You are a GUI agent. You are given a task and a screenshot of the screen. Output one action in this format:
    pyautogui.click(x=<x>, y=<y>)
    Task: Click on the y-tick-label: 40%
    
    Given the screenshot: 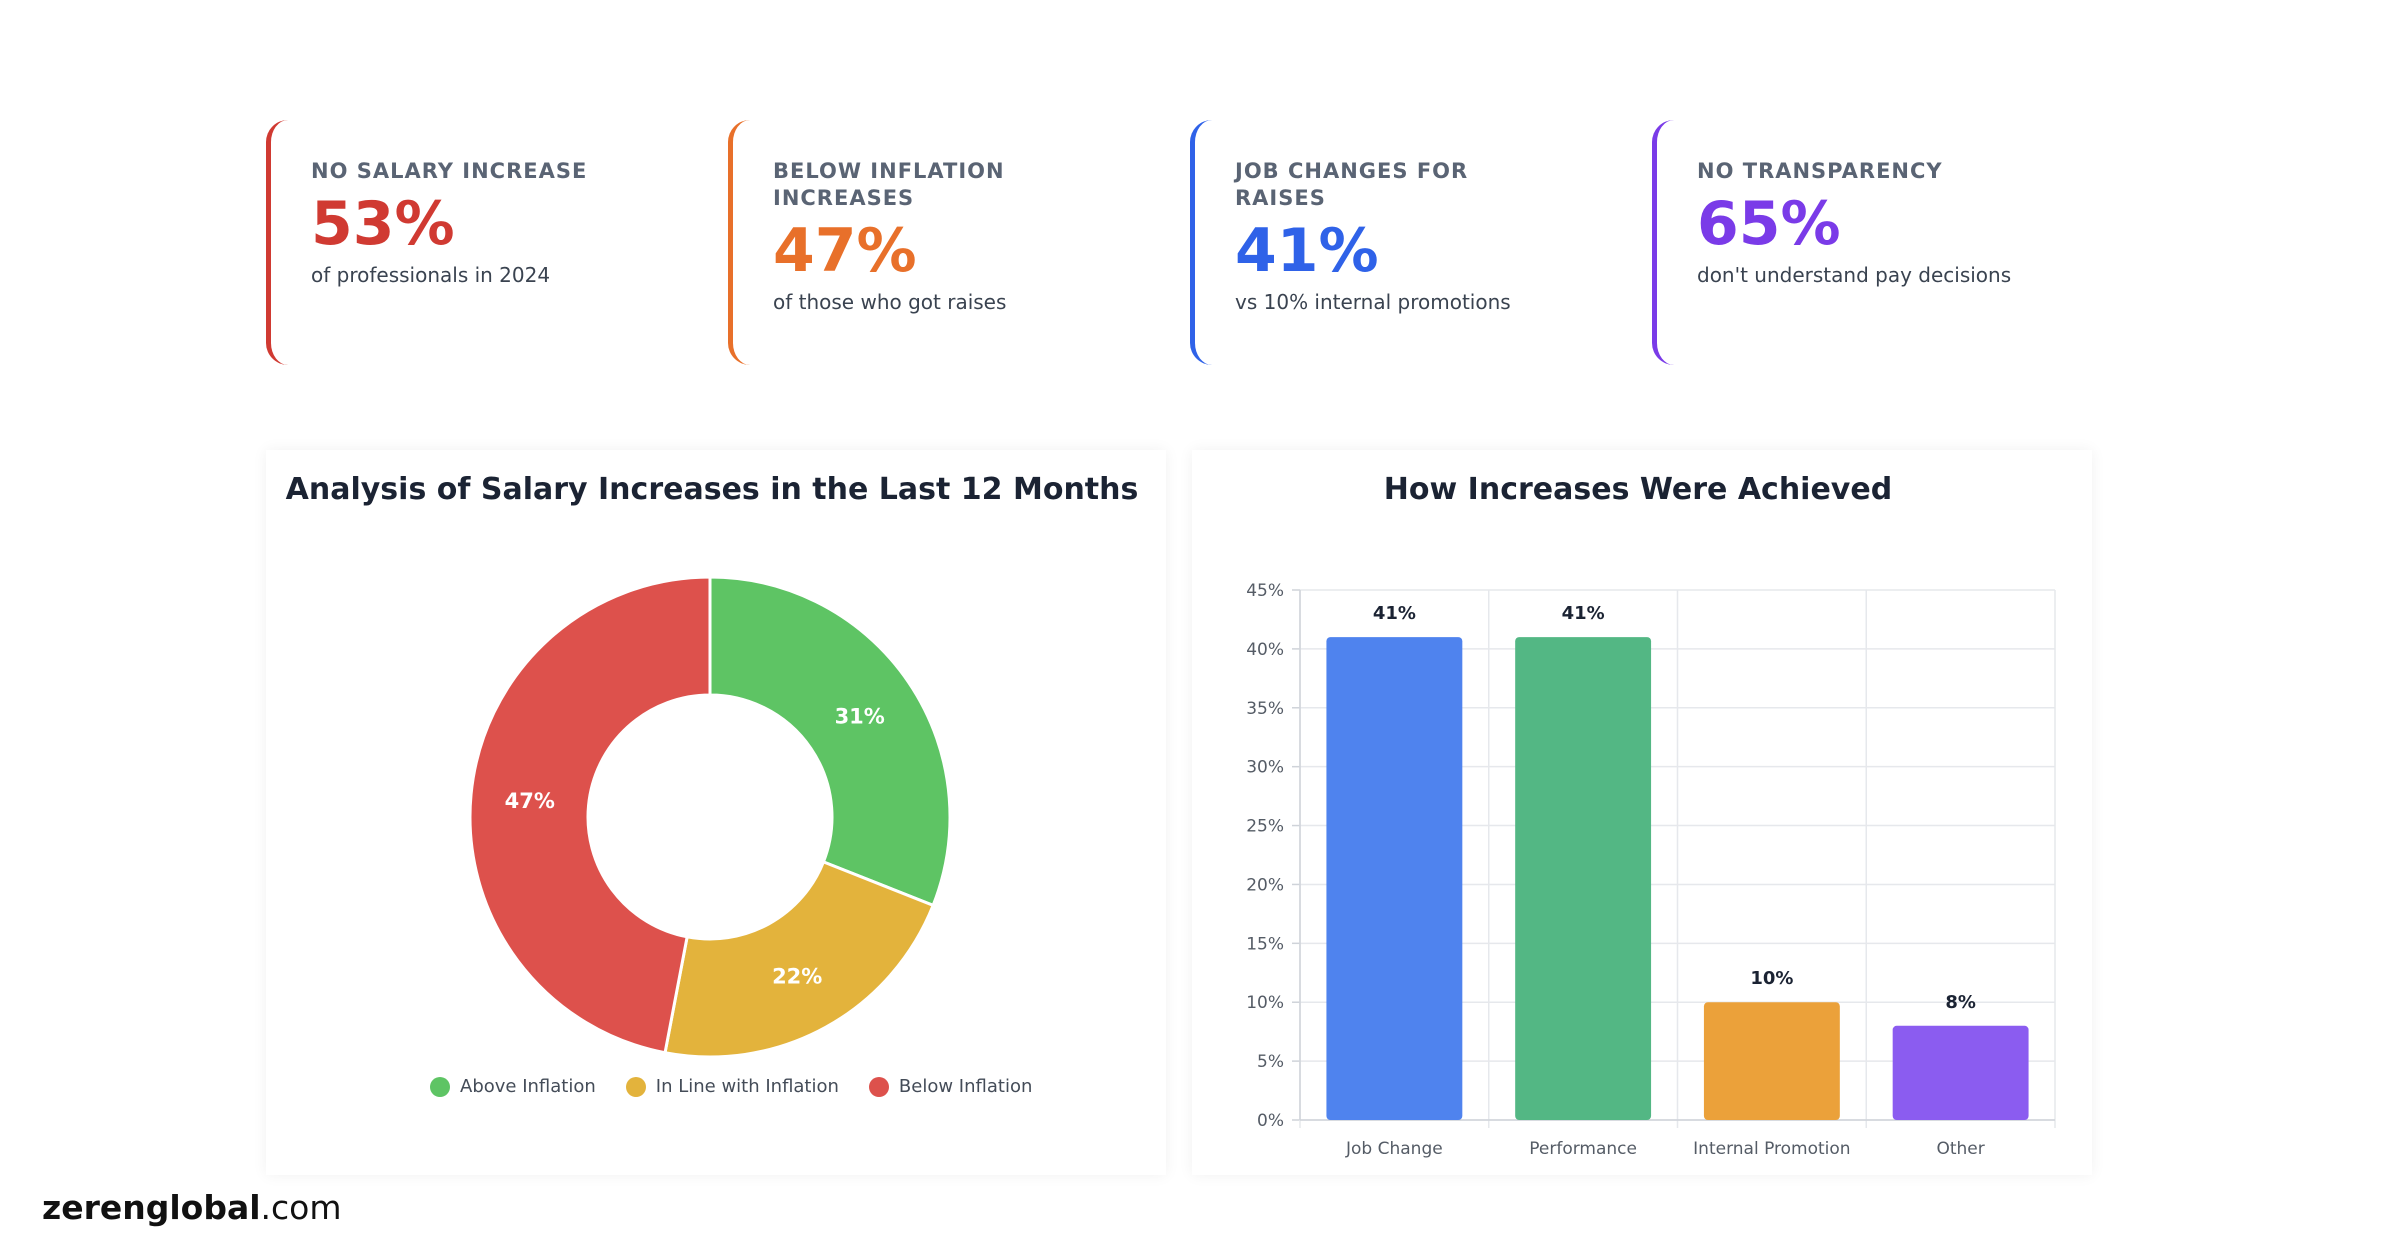 What is the action you would take?
    pyautogui.click(x=1265, y=650)
    